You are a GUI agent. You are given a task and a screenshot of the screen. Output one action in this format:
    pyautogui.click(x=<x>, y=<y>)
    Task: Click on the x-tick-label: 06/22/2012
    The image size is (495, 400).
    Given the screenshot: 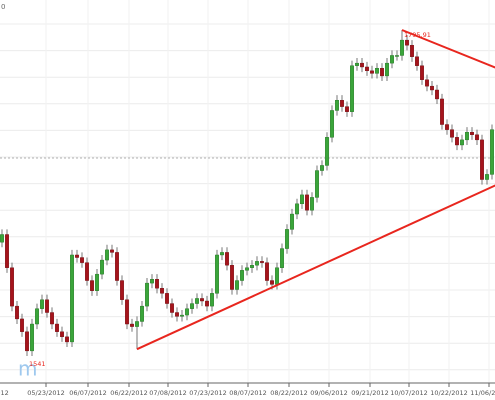 What is the action you would take?
    pyautogui.click(x=128, y=393)
    